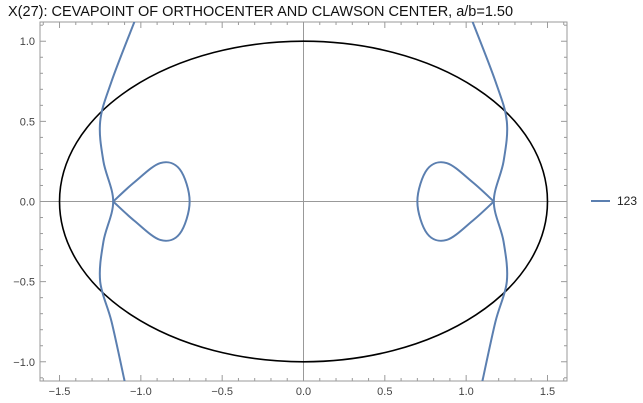 This screenshot has height=403, width=643. Describe the element at coordinates (303, 392) in the screenshot. I see `x-tick-label: 0.0` at that location.